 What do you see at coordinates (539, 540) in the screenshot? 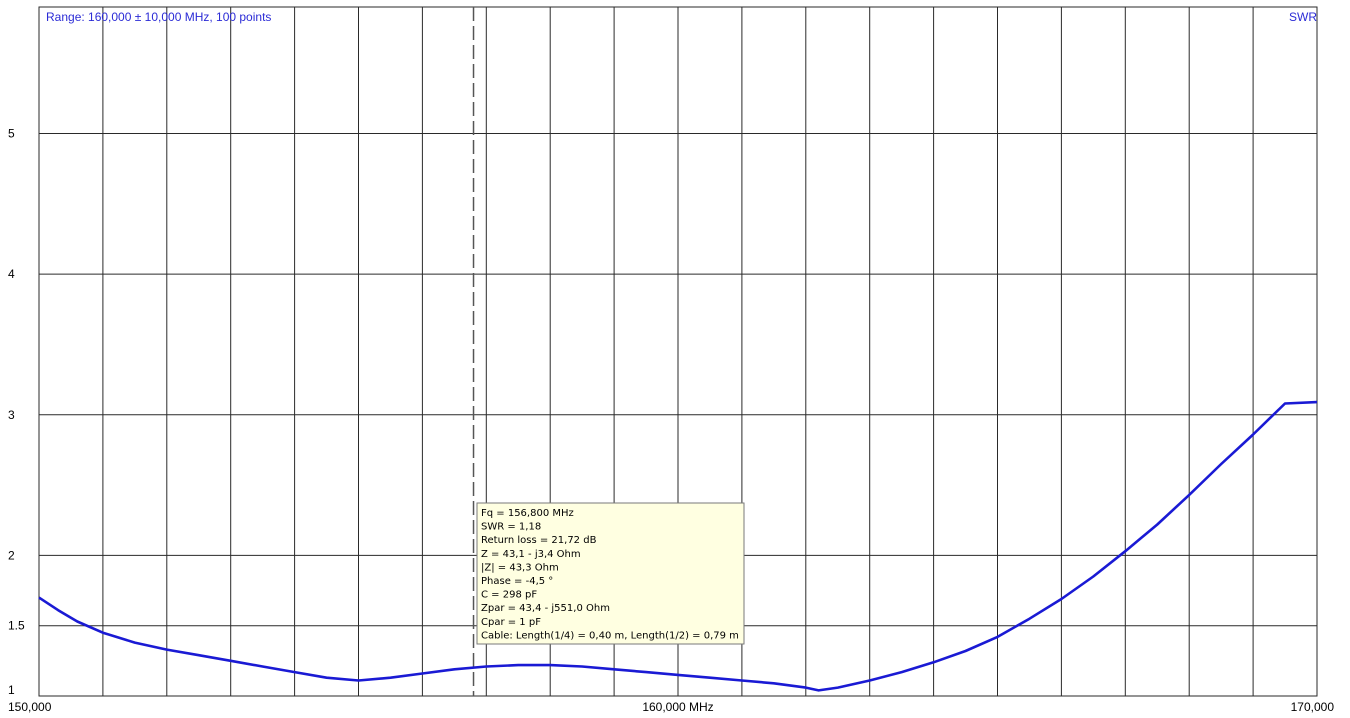
I see `info-box-line: Return loss = 21,72 dB` at bounding box center [539, 540].